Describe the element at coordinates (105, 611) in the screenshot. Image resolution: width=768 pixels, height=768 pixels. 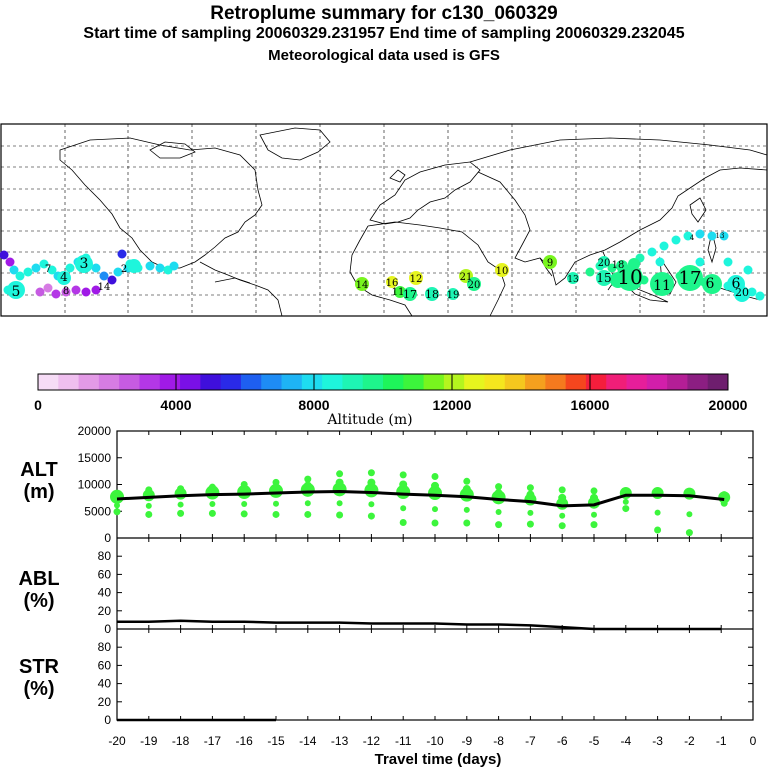
I see `y-tick-label: 20` at that location.